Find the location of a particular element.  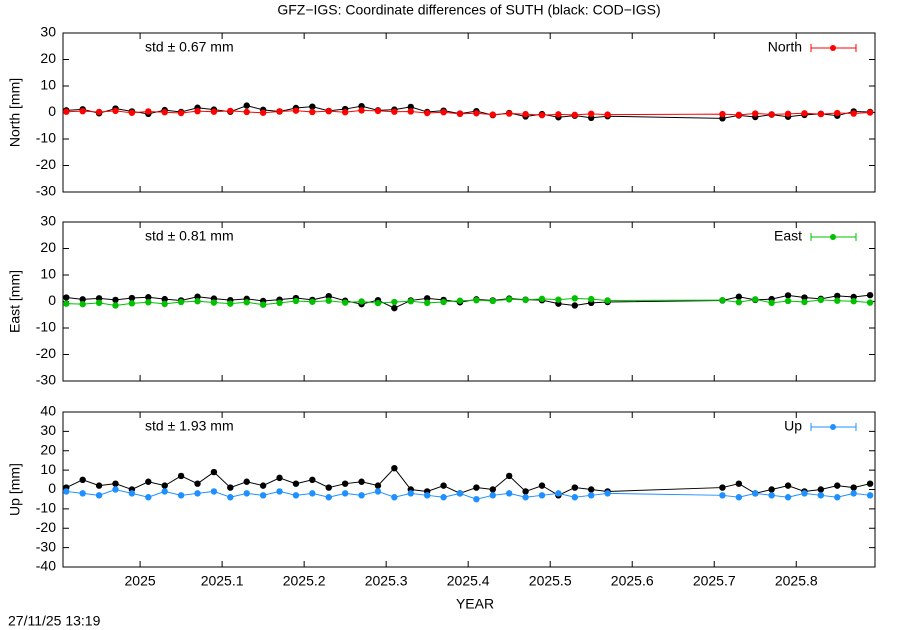

x-tick-label: 2025.4 is located at coordinates (468, 581).